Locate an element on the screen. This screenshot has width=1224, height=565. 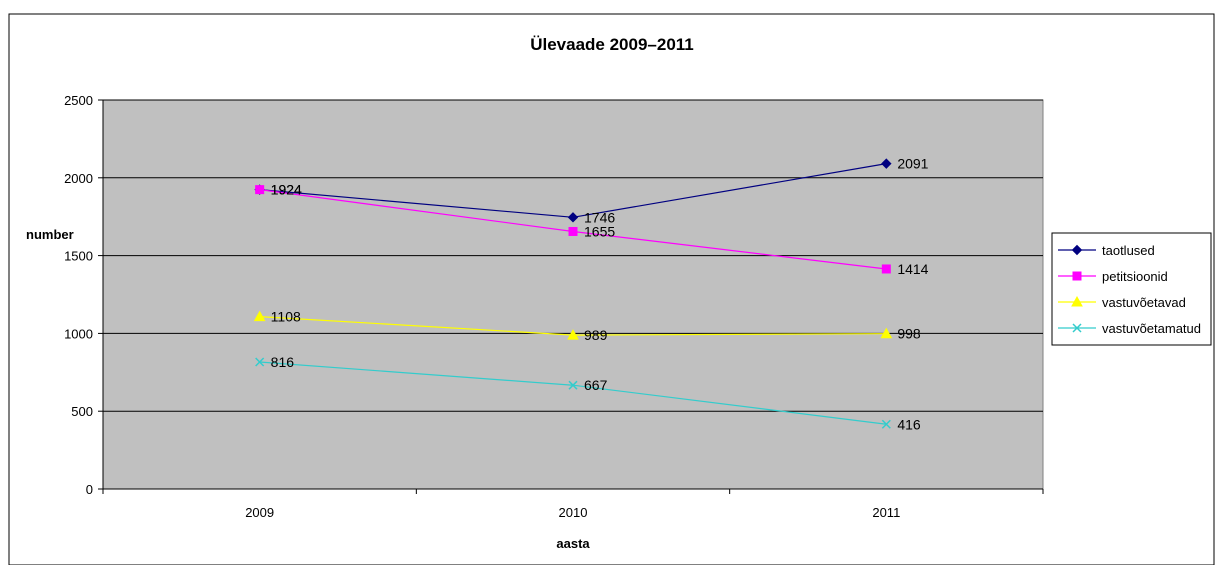
data-label: 2091 is located at coordinates (912, 164).